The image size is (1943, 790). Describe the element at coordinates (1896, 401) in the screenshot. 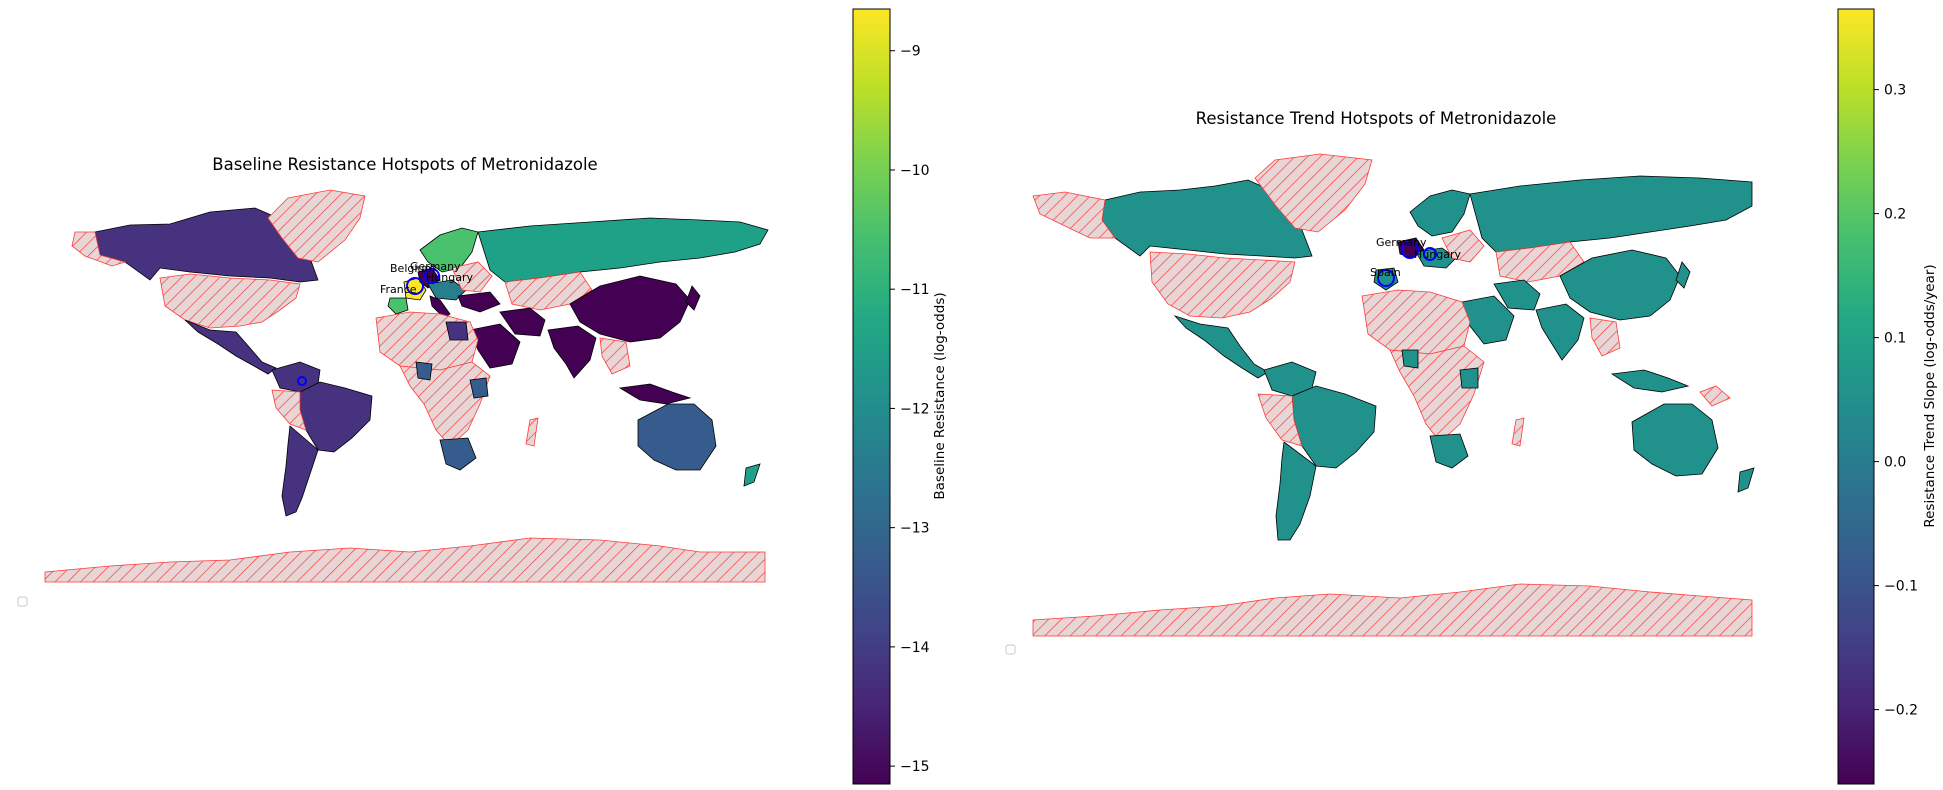

I see `colorbar-ticks: 0.3 0.2 0.1 0.0 −0.1 −0.2` at that location.